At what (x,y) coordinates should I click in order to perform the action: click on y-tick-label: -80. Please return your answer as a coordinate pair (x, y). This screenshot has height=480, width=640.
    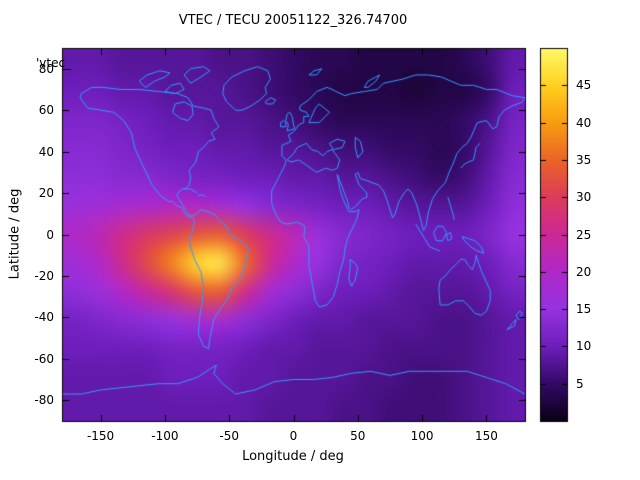
    Looking at the image, I should click on (44, 400).